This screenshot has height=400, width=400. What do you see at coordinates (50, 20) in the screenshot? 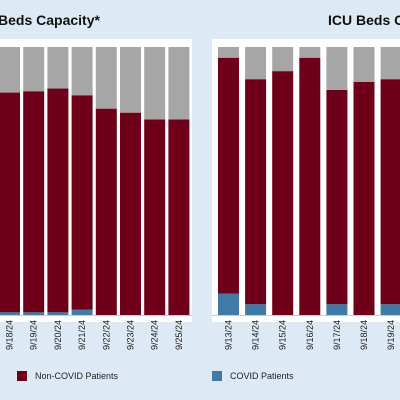
I see `chart-title-left: Beds Capacity*` at bounding box center [50, 20].